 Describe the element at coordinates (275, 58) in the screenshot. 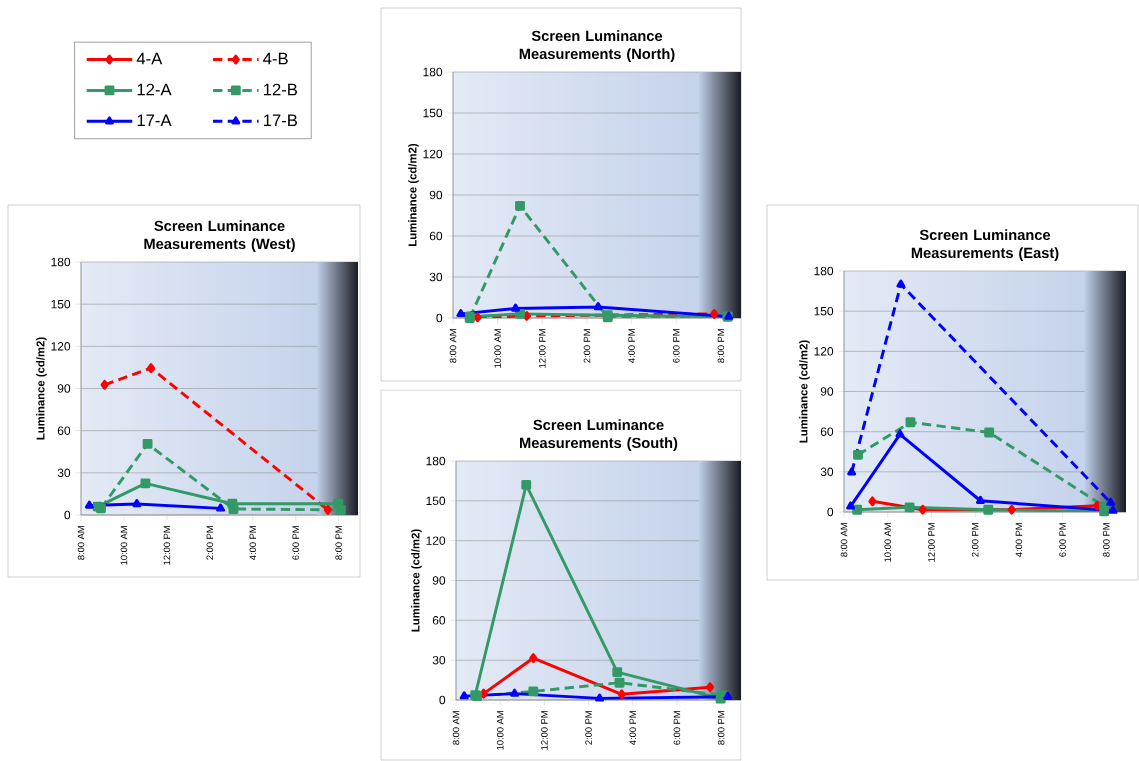

I see `legend-label: 4-B` at that location.